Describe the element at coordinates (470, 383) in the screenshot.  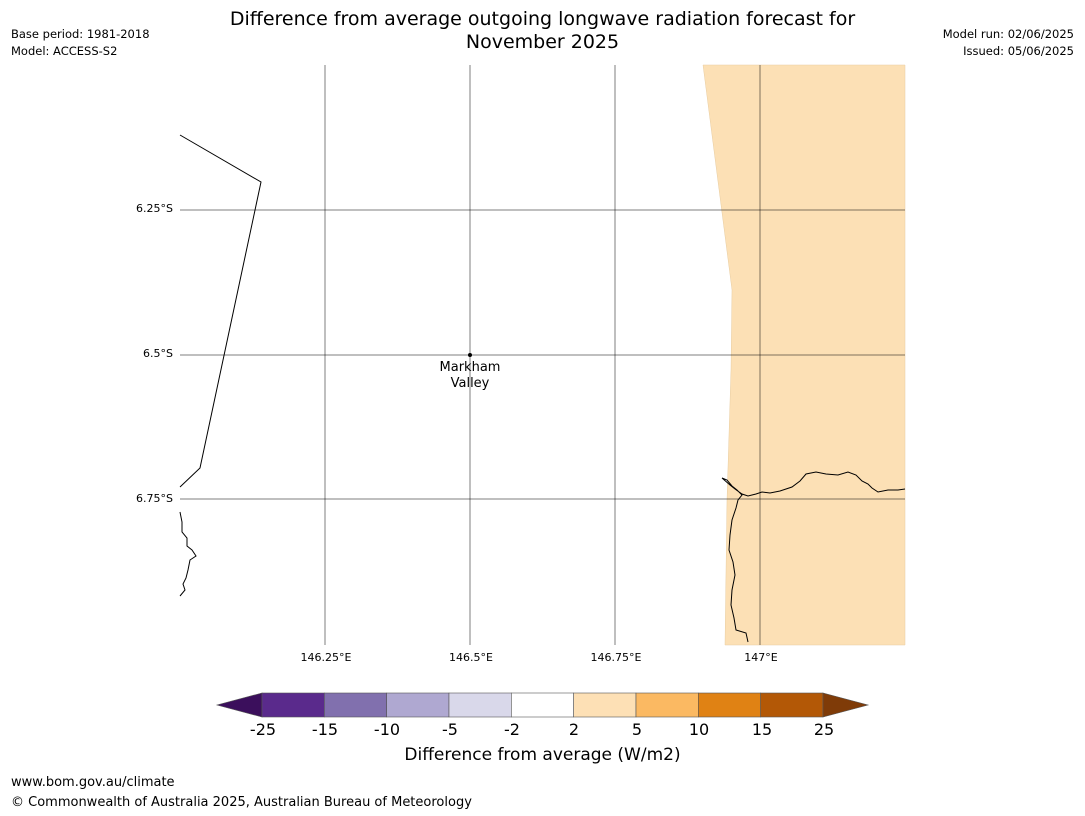
I see `place-name-line2: Valley` at that location.